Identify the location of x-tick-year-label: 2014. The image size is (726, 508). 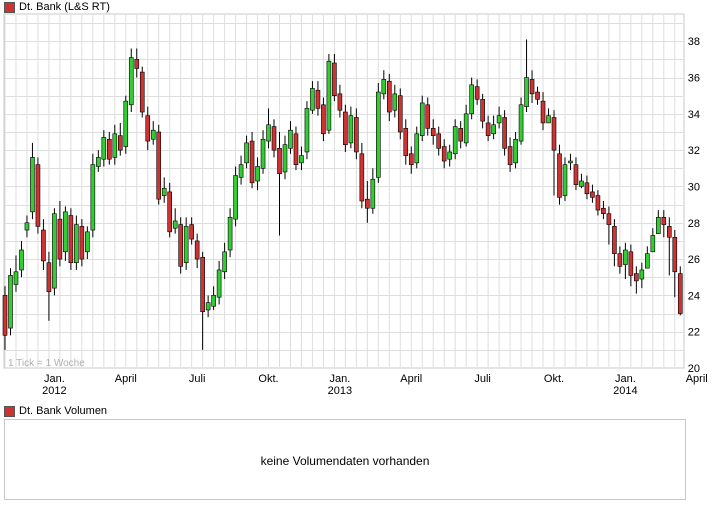
(625, 391).